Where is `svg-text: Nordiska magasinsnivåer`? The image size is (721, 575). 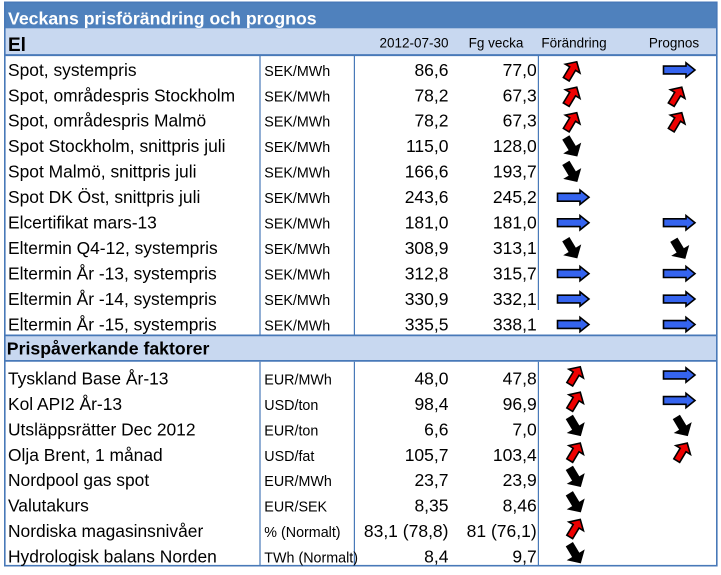
svg-text: Nordiska magasinsnivåer is located at coordinates (105, 531).